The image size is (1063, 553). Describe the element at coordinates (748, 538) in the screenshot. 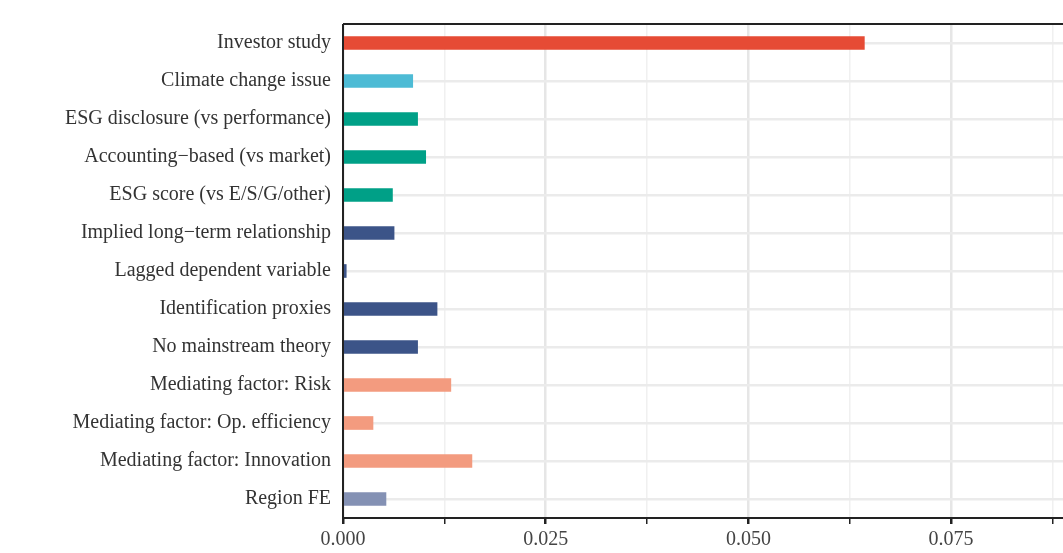

I see `x-tick-label: 0.050` at that location.